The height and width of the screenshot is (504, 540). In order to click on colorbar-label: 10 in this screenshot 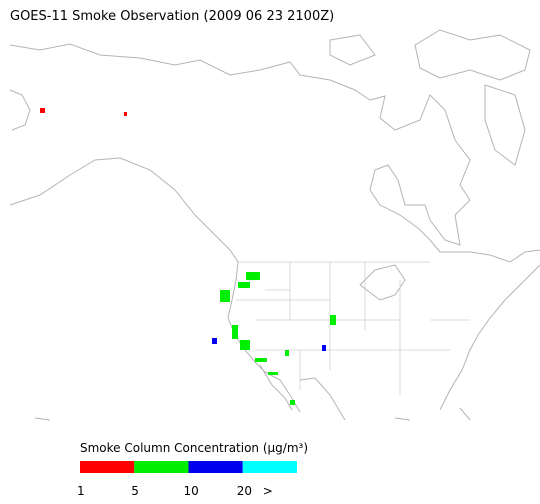, I will do `click(191, 491)`.